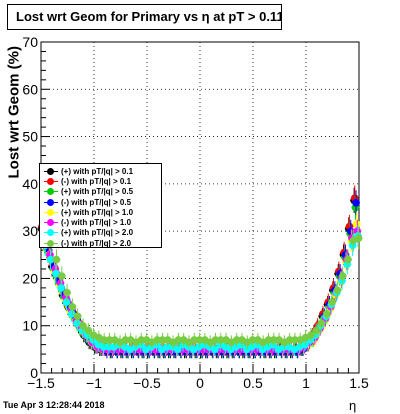 This screenshot has height=414, width=400. I want to click on legend-label: (+) with pT/|q| > 0.5, so click(97, 192).